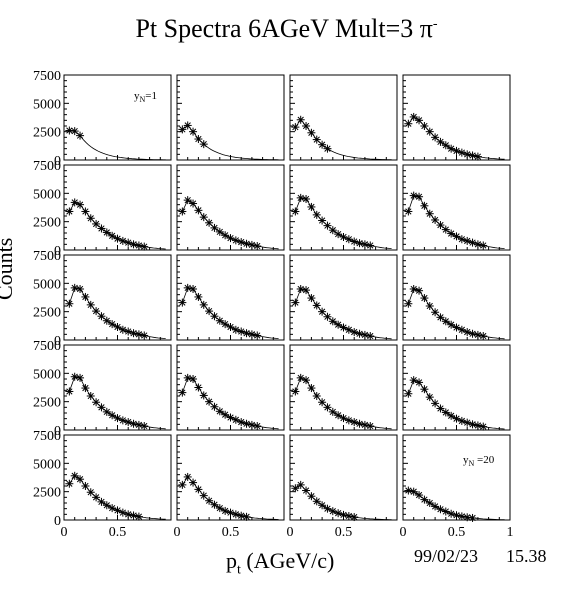  Describe the element at coordinates (57, 521) in the screenshot. I see `y-tick-label: 0` at that location.